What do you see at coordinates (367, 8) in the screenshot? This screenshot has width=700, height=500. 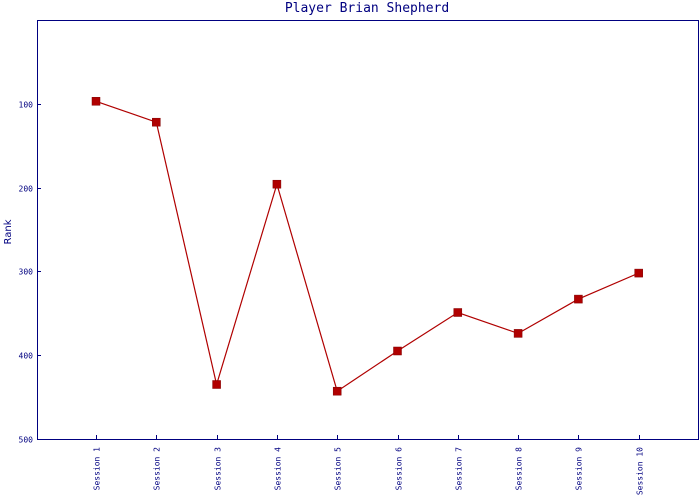 I see `chart-title: Player Brian Shepherd` at bounding box center [367, 8].